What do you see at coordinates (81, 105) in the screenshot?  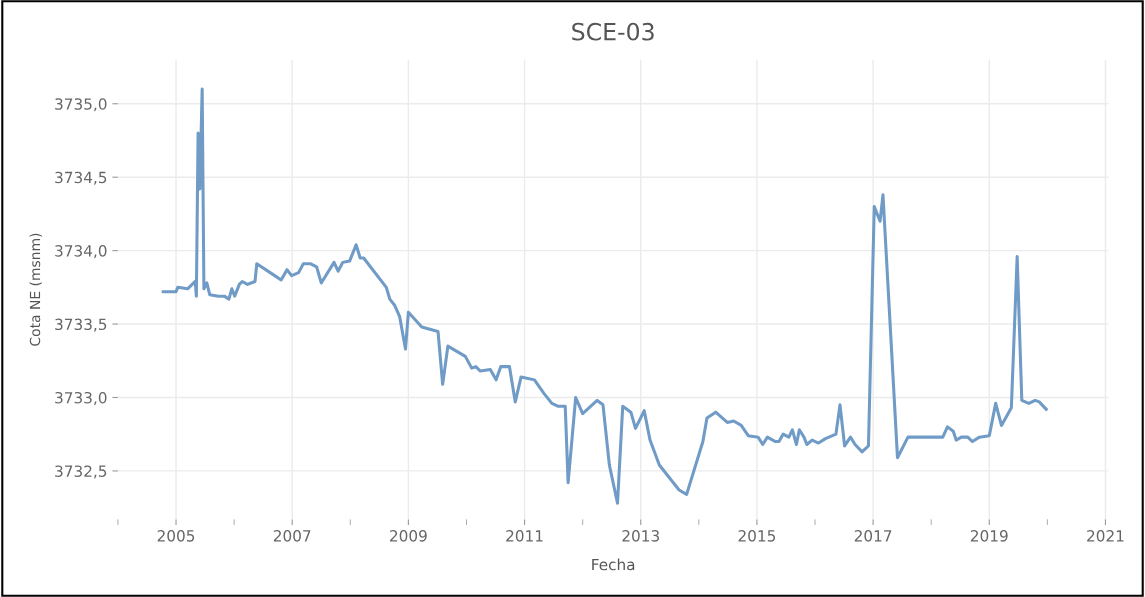 I see `y-tick-label: 3735,0` at bounding box center [81, 105].